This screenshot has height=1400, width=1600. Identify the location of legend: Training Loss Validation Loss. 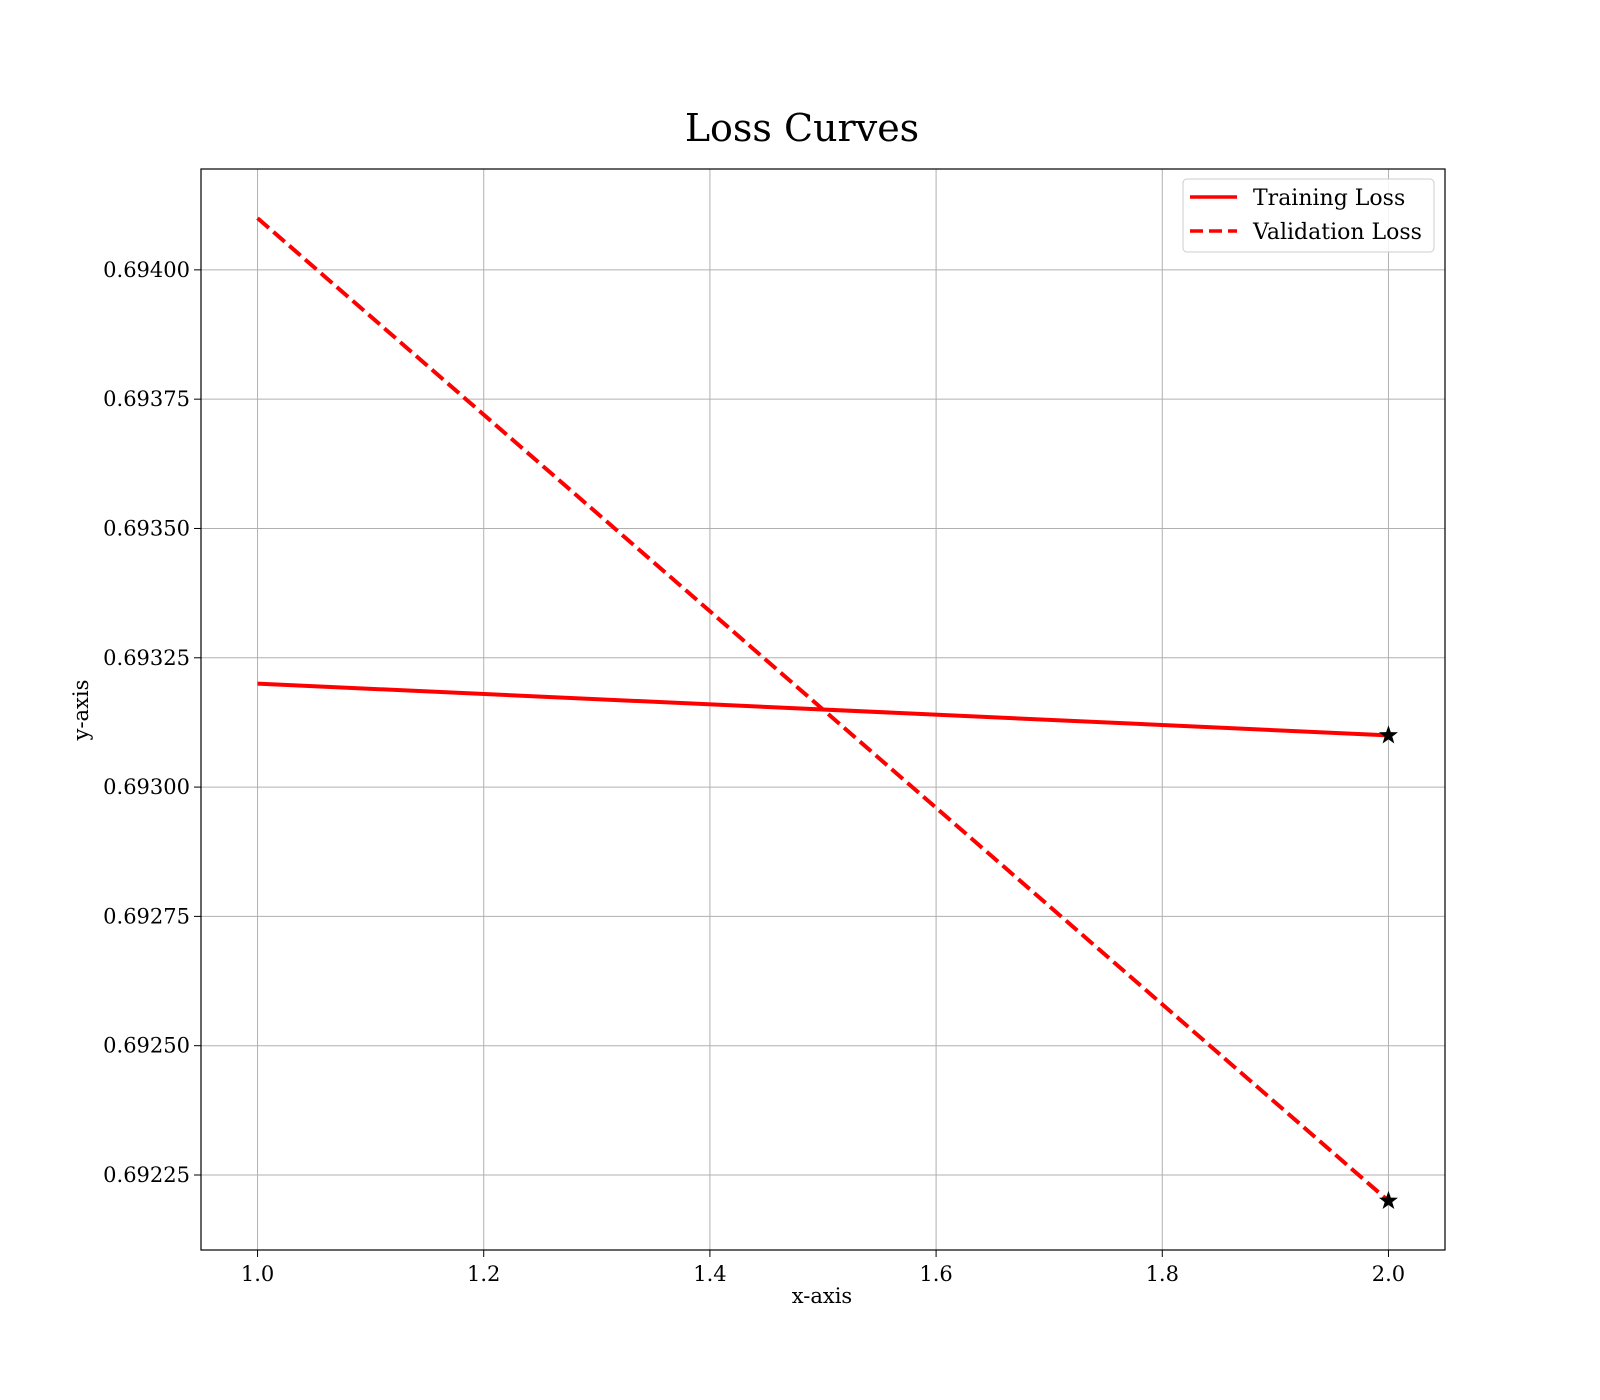
(1308, 215).